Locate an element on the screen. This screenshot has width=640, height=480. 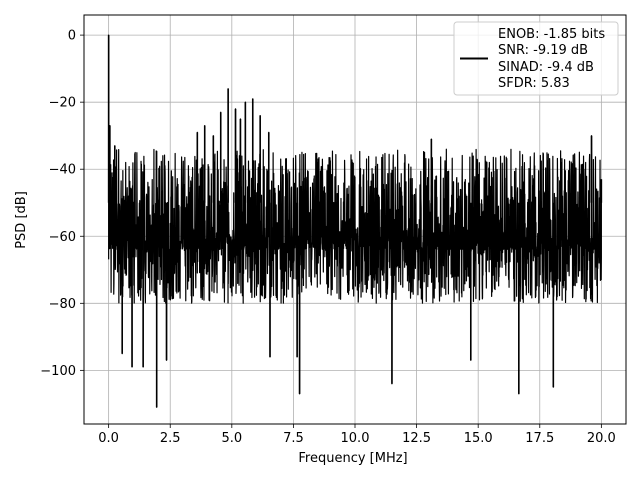
x-axis-label: Frequency [MHz] is located at coordinates (352, 458).